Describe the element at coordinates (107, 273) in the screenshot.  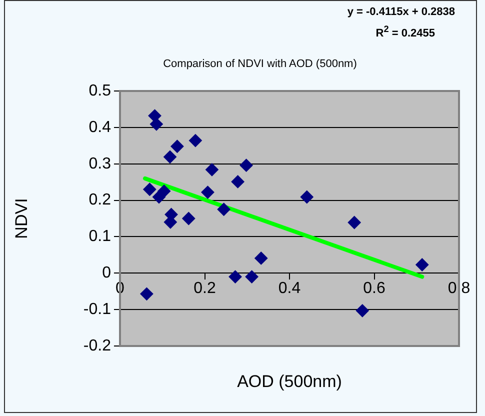
I see `y-tick-label: 0` at that location.